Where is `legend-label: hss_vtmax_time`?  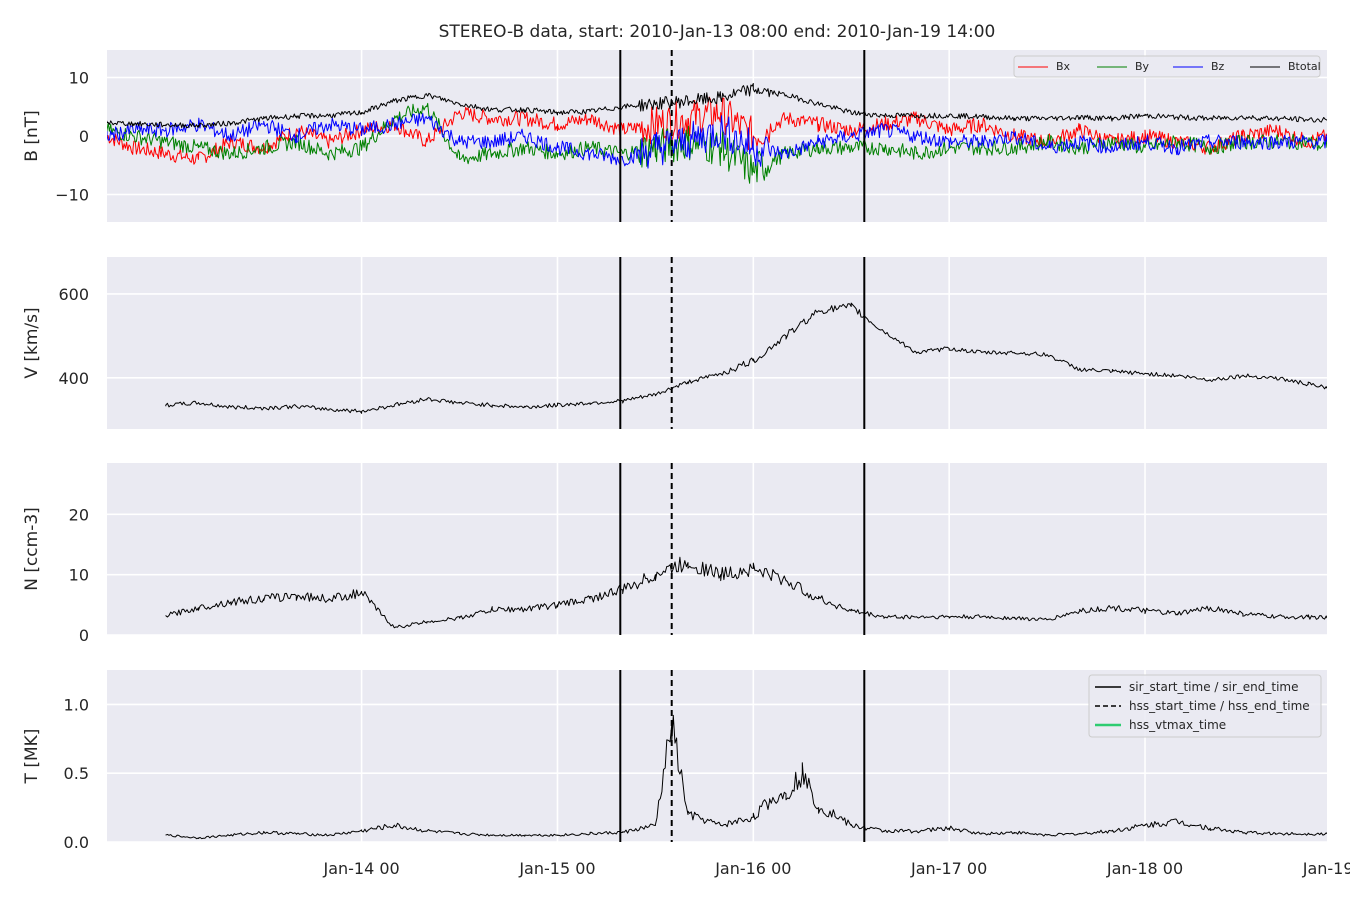
legend-label: hss_vtmax_time is located at coordinates (1177, 725).